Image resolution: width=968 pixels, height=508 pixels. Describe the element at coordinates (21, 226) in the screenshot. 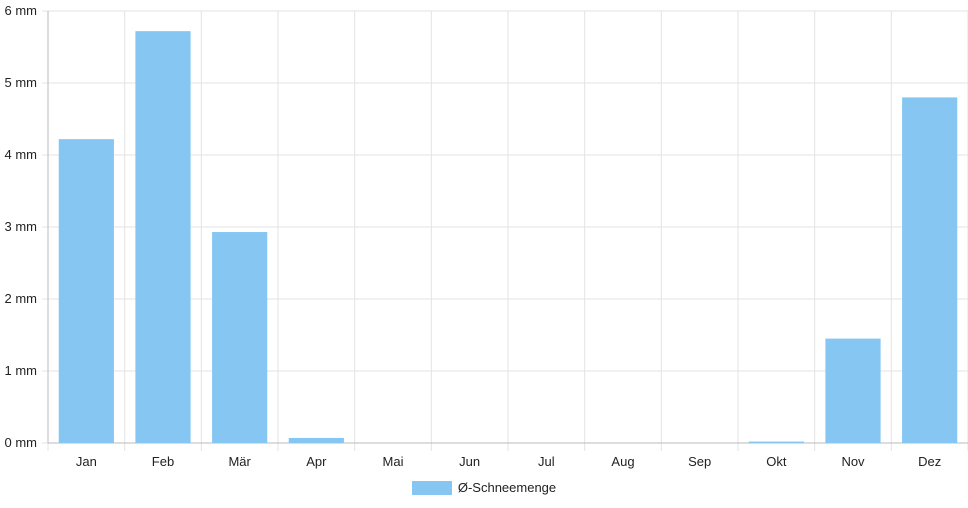

I see `y-tick-label: 3 mm` at that location.